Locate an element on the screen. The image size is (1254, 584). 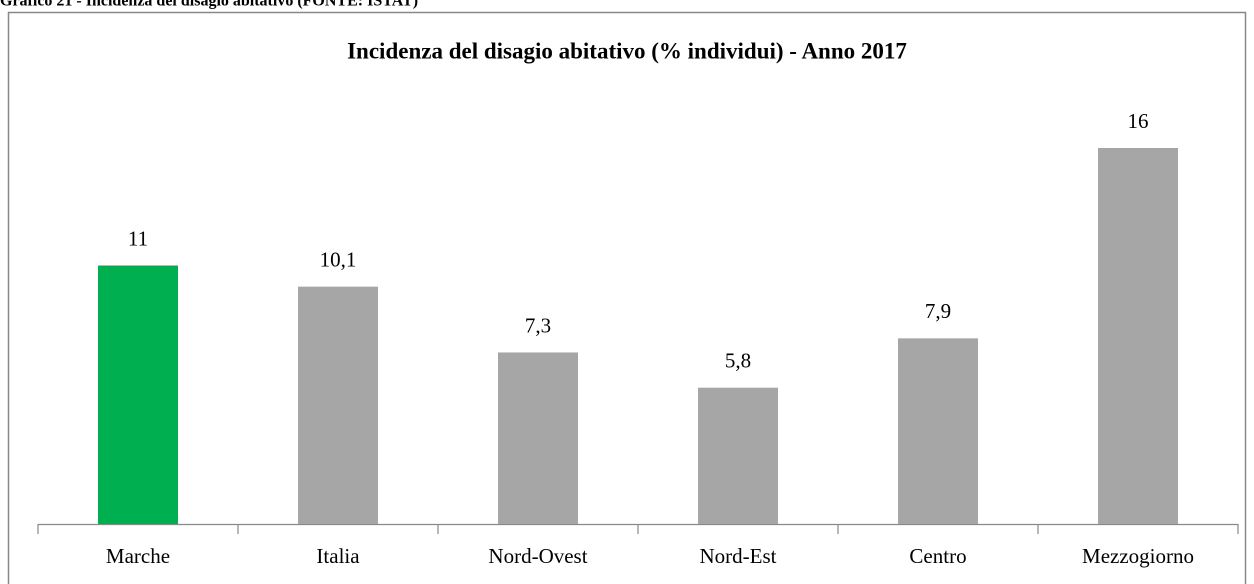
value-label: 11 is located at coordinates (138, 238).